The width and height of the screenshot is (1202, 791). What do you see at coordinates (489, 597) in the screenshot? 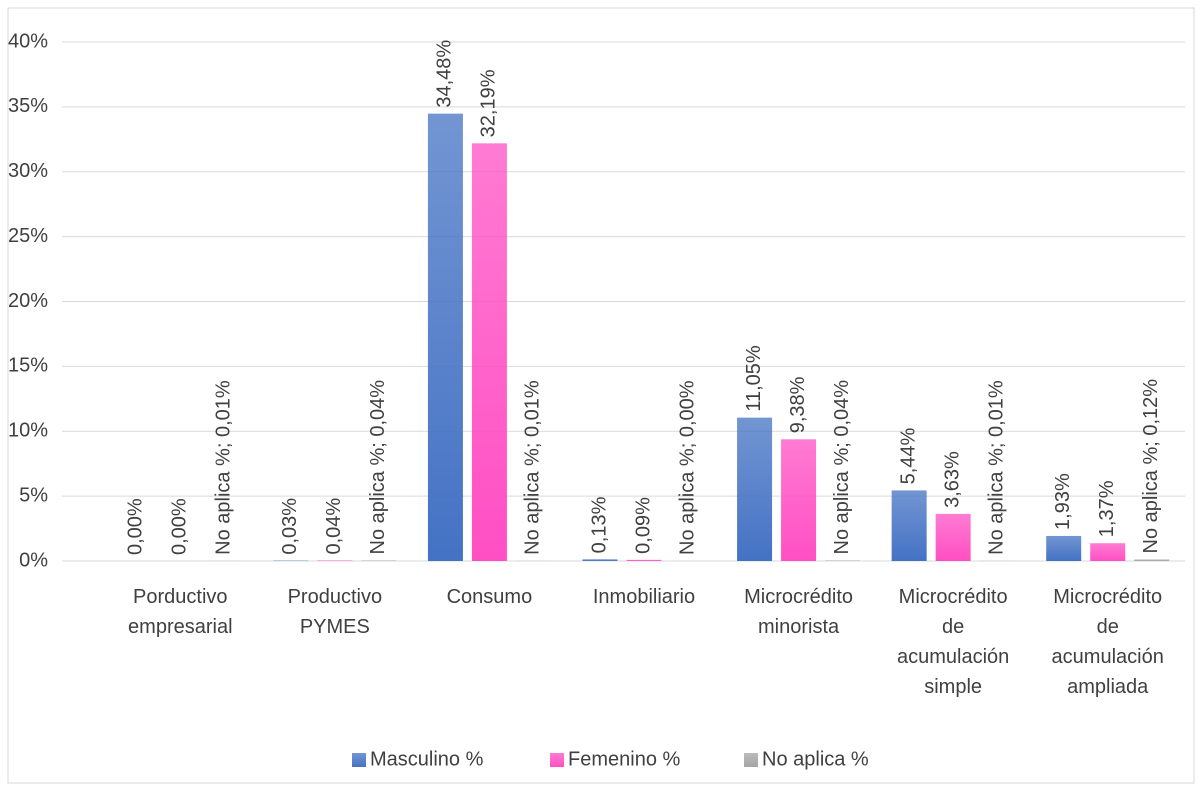
I see `x-tick-label: Consumo` at bounding box center [489, 597].